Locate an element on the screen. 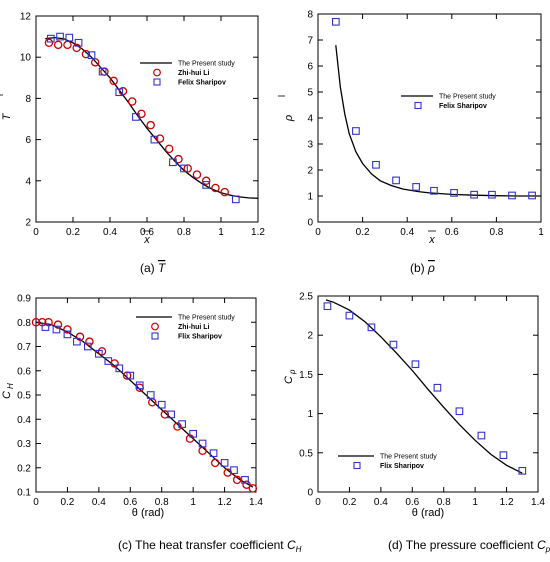 The height and width of the screenshot is (562, 550). caption-label: (c) The heat transfer coefficient is located at coordinates (202, 545).